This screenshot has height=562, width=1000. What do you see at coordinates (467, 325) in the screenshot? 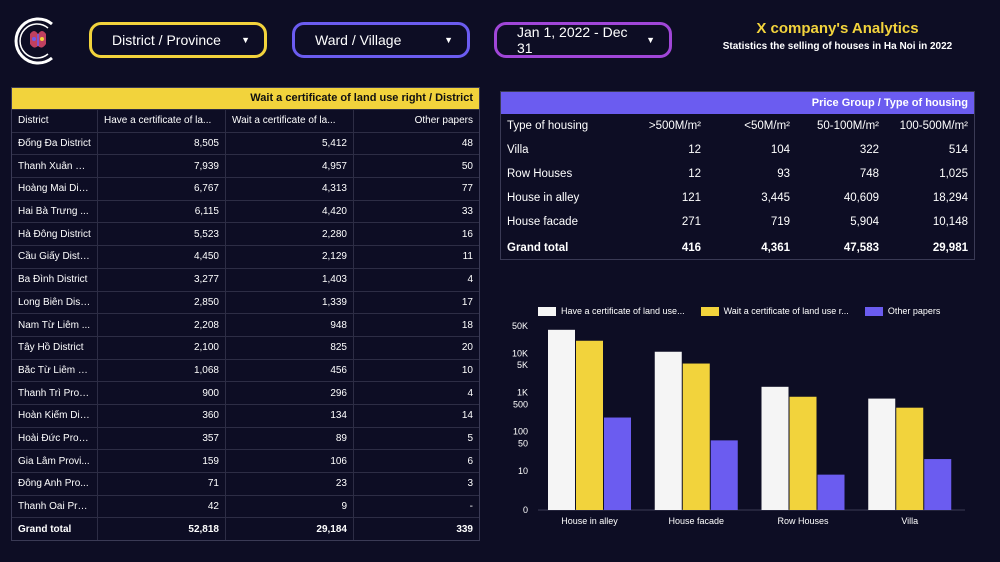
I see `table-cell: 18` at bounding box center [467, 325].